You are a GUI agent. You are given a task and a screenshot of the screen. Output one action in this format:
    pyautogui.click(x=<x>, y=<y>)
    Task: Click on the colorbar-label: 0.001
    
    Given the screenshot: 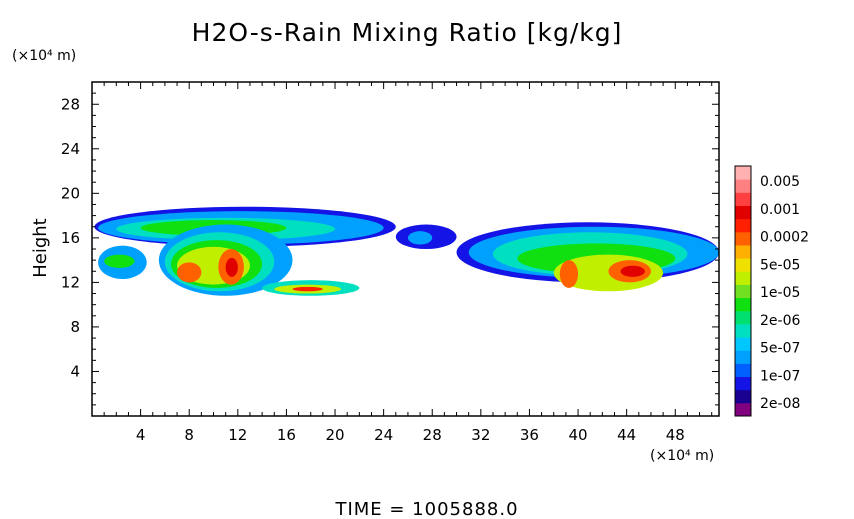 What is the action you would take?
    pyautogui.click(x=780, y=210)
    